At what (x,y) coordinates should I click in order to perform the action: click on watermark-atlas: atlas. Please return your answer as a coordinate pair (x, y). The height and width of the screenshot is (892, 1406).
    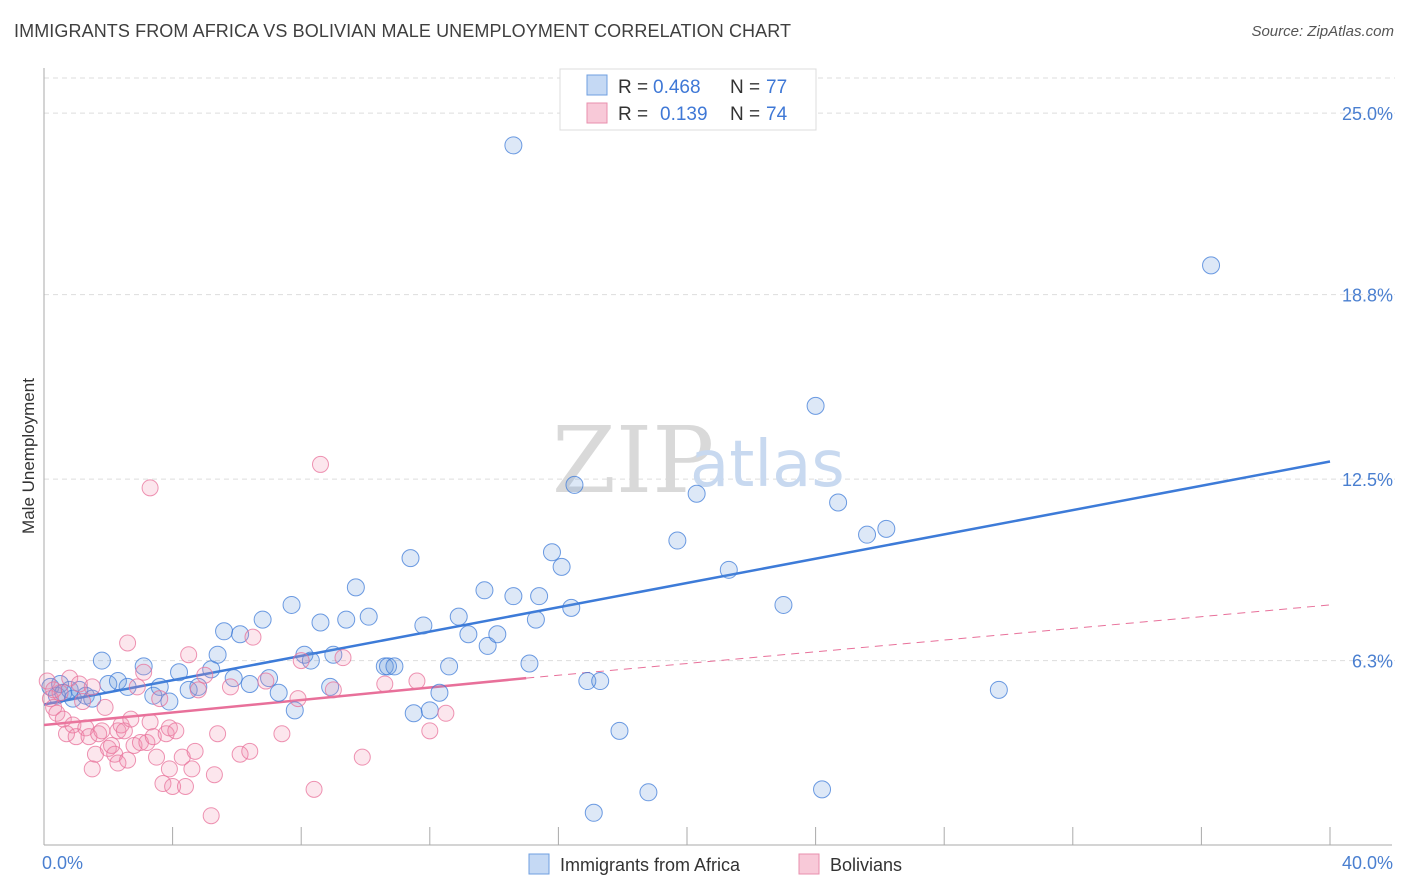
    Looking at the image, I should click on (767, 465).